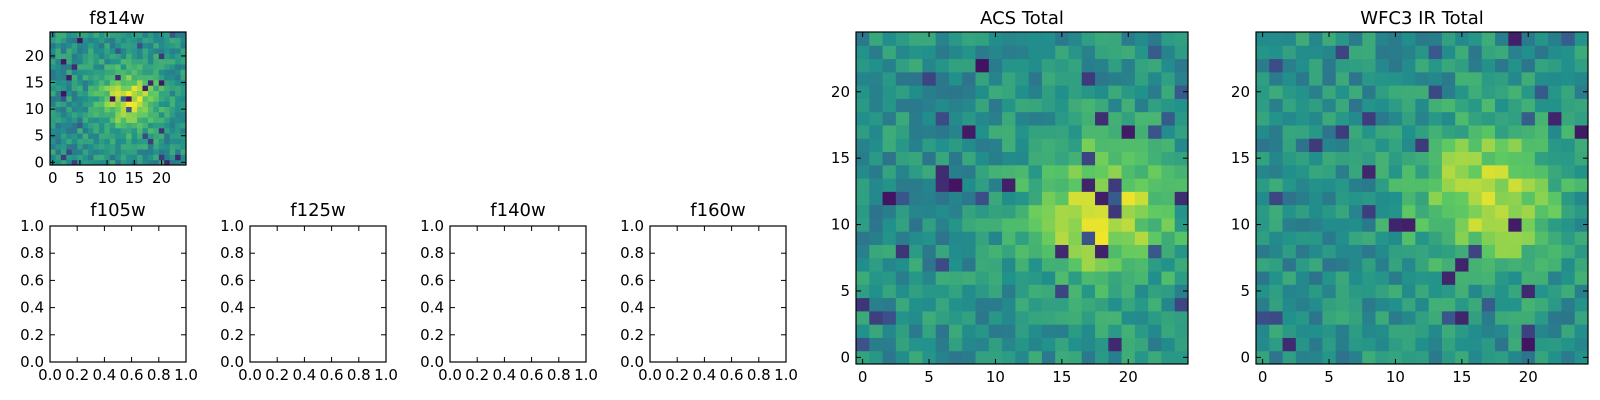 This screenshot has width=1600, height=400. I want to click on y-tick-label: 0.6, so click(32, 280).